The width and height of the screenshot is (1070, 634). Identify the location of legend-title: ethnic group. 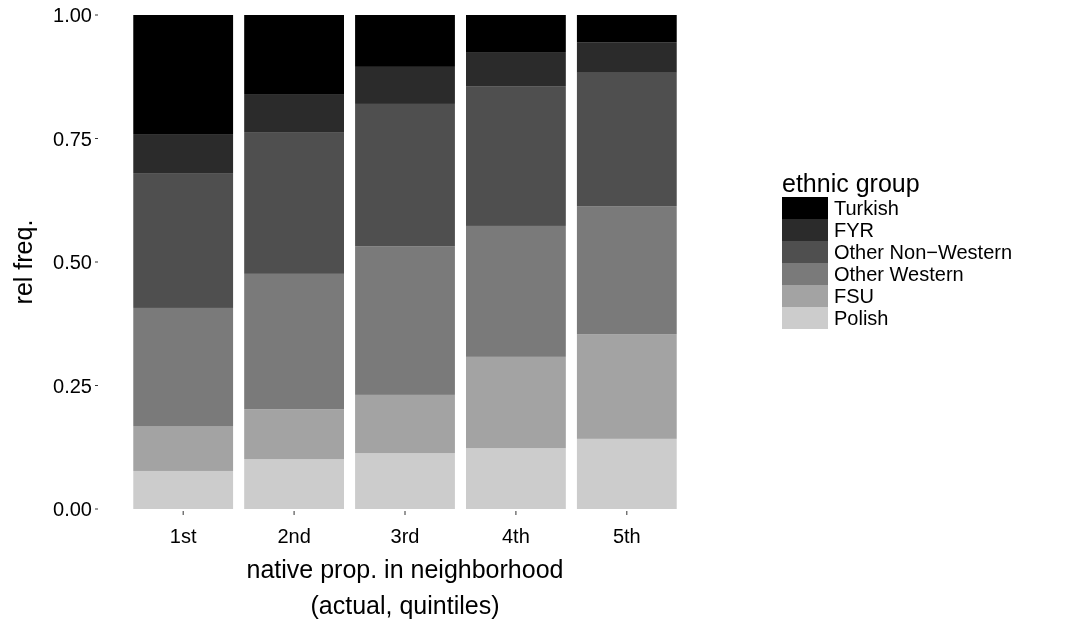
(851, 183).